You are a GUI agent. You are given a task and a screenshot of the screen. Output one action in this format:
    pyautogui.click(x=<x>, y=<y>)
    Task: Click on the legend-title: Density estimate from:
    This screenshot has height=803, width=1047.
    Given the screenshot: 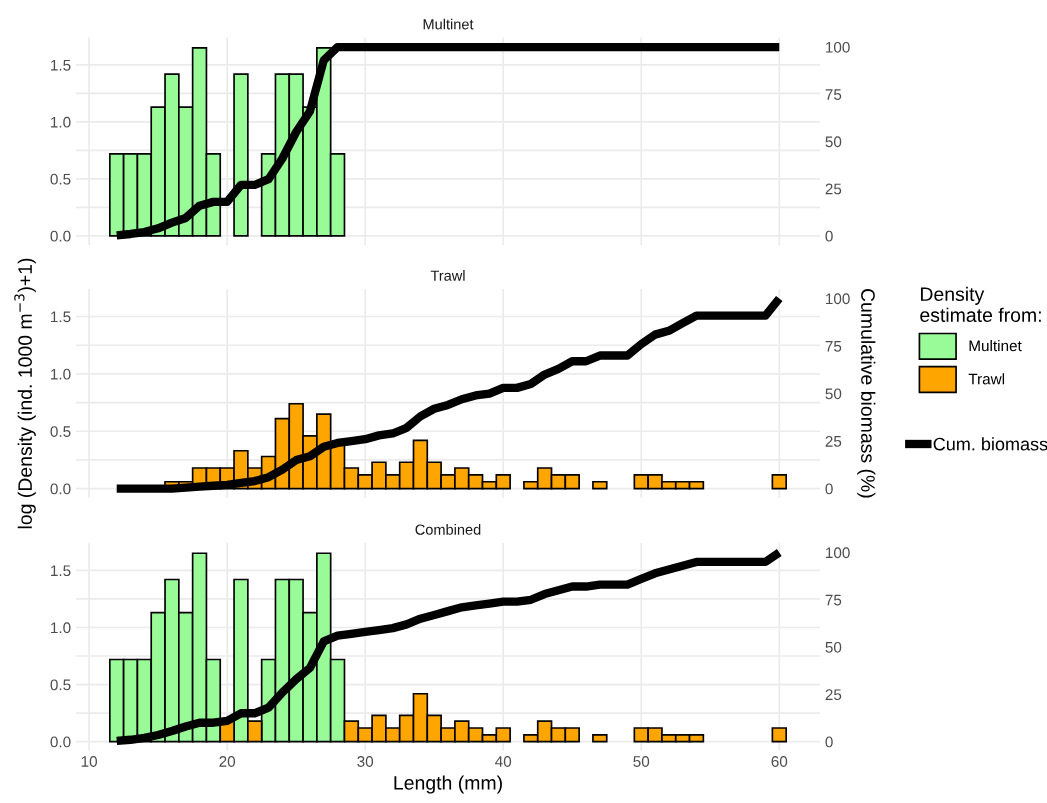 What is the action you would take?
    pyautogui.click(x=980, y=304)
    